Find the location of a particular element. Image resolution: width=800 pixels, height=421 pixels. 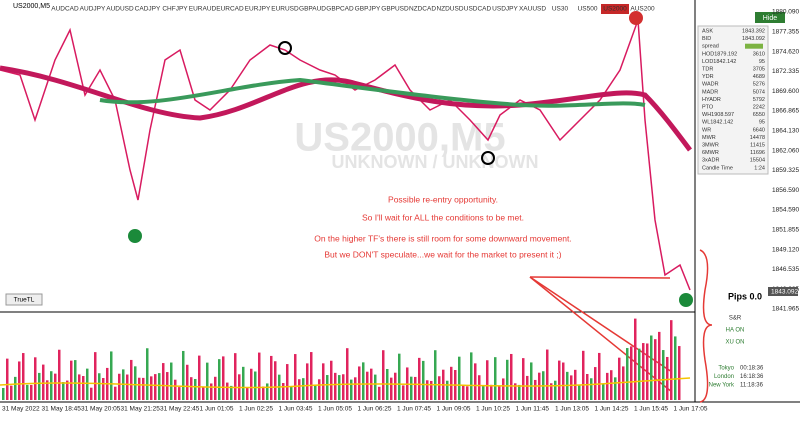

time-label: 1 Jun 10:25 is located at coordinates (493, 409).